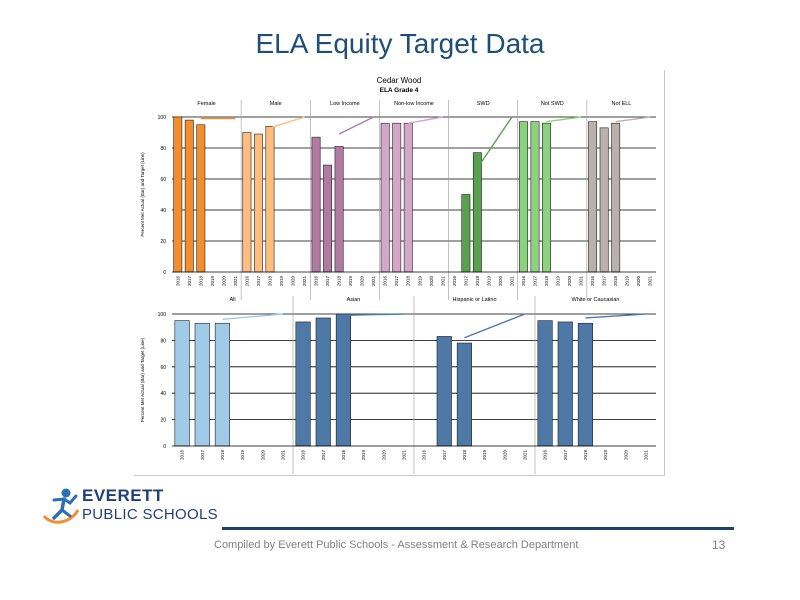 The height and width of the screenshot is (600, 800). I want to click on chart-subtitle: ELA Grade 4, so click(399, 90).